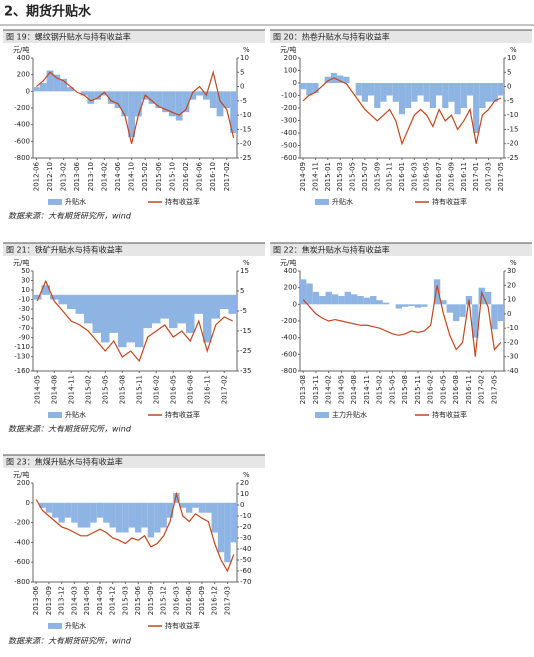 This screenshot has width=534, height=657. What do you see at coordinates (118, 176) in the screenshot?
I see `x-tick-label: 2014-06` at bounding box center [118, 176].